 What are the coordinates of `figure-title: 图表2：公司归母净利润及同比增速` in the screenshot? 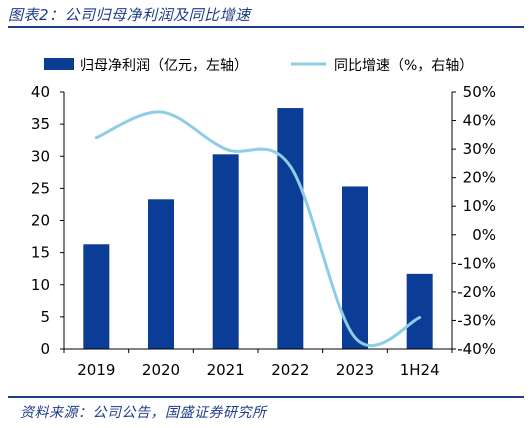 It's located at (129, 15).